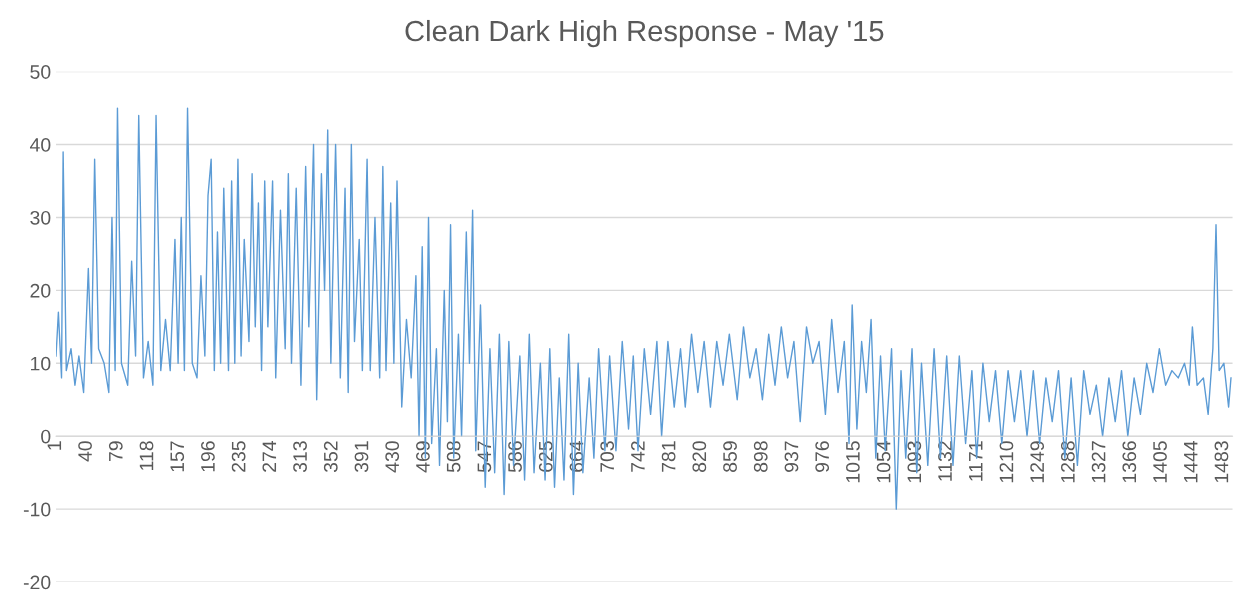 The height and width of the screenshot is (597, 1245). I want to click on x-tick-label: 1015, so click(853, 462).